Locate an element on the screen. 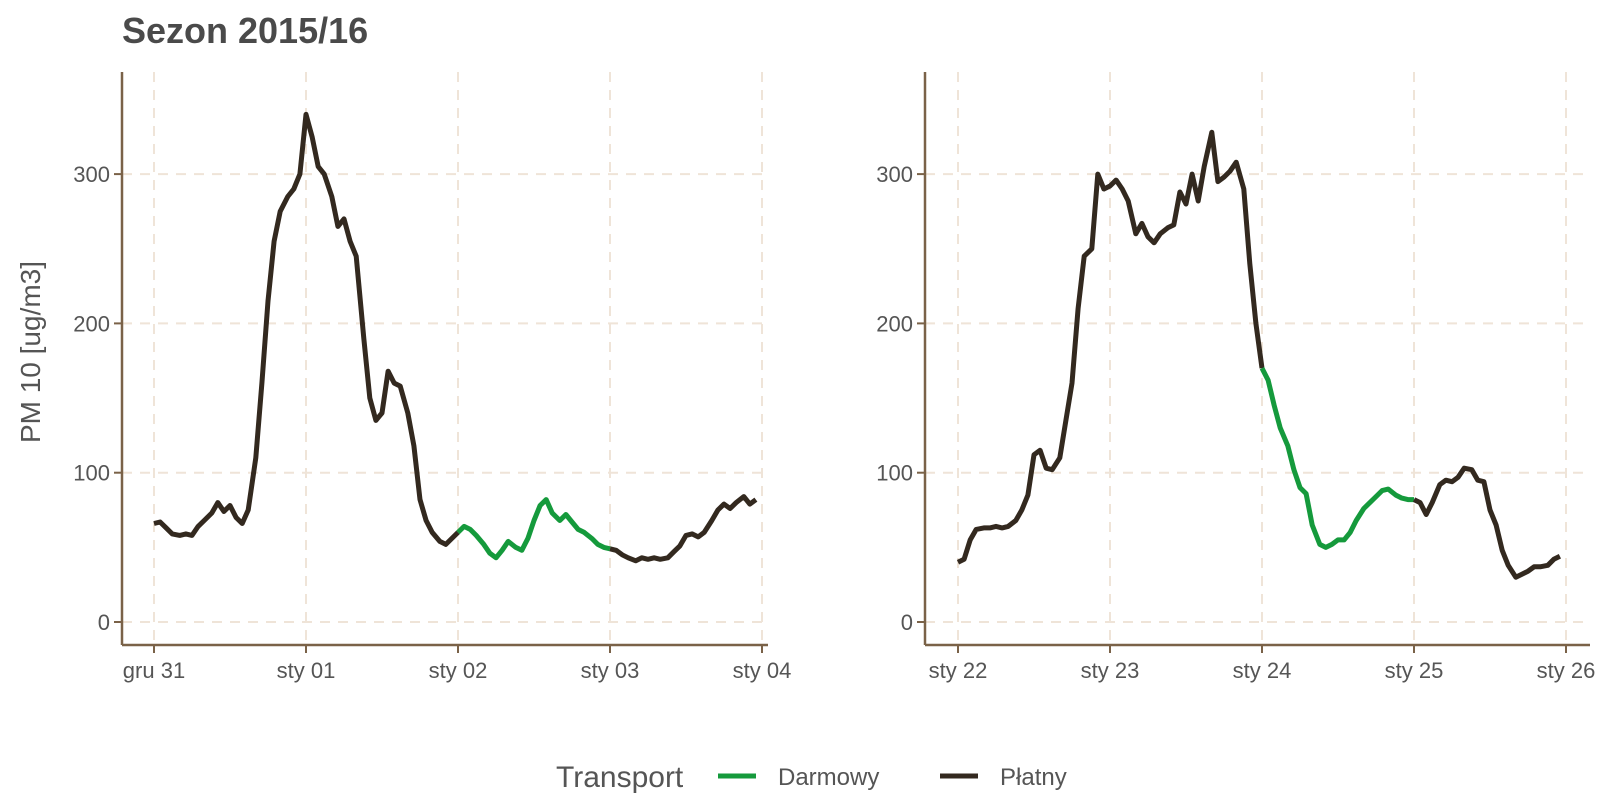  legend-label-platny: Płatny is located at coordinates (1033, 777).